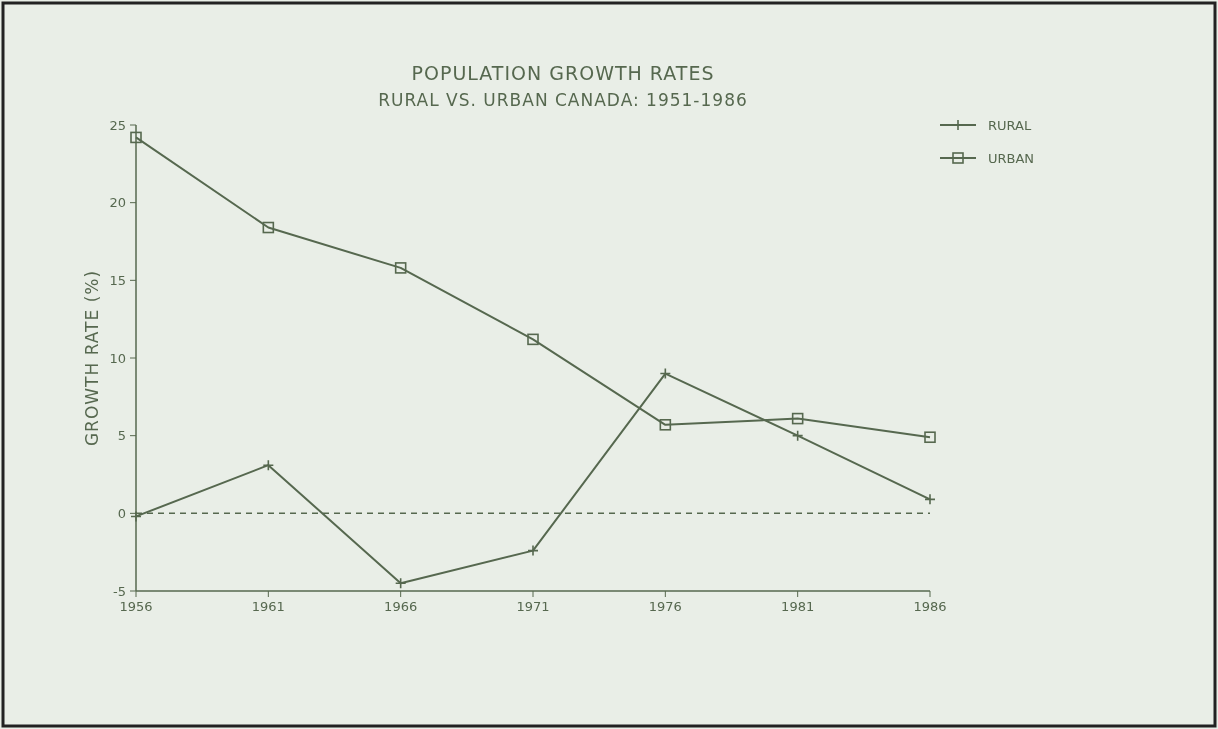 The width and height of the screenshot is (1218, 729). I want to click on y-tick-label: 5, so click(121, 436).